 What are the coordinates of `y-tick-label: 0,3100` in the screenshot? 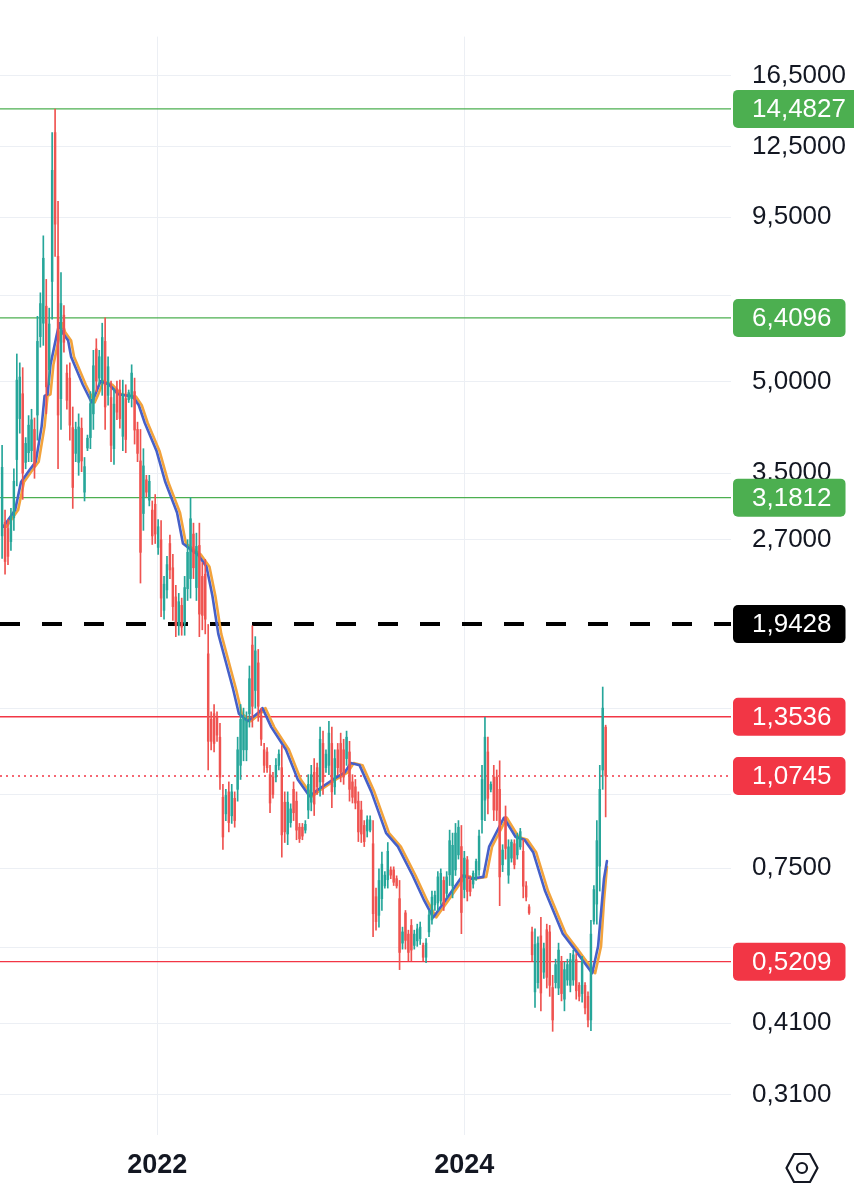 It's located at (792, 1092).